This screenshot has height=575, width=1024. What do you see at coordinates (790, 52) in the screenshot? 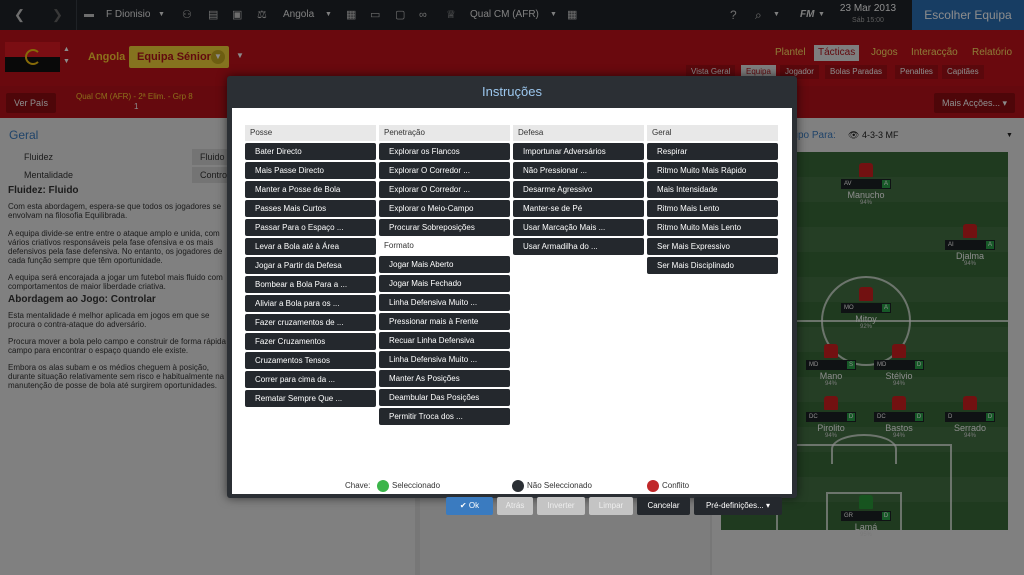
I see `tab-plantel: Plantel` at bounding box center [790, 52].